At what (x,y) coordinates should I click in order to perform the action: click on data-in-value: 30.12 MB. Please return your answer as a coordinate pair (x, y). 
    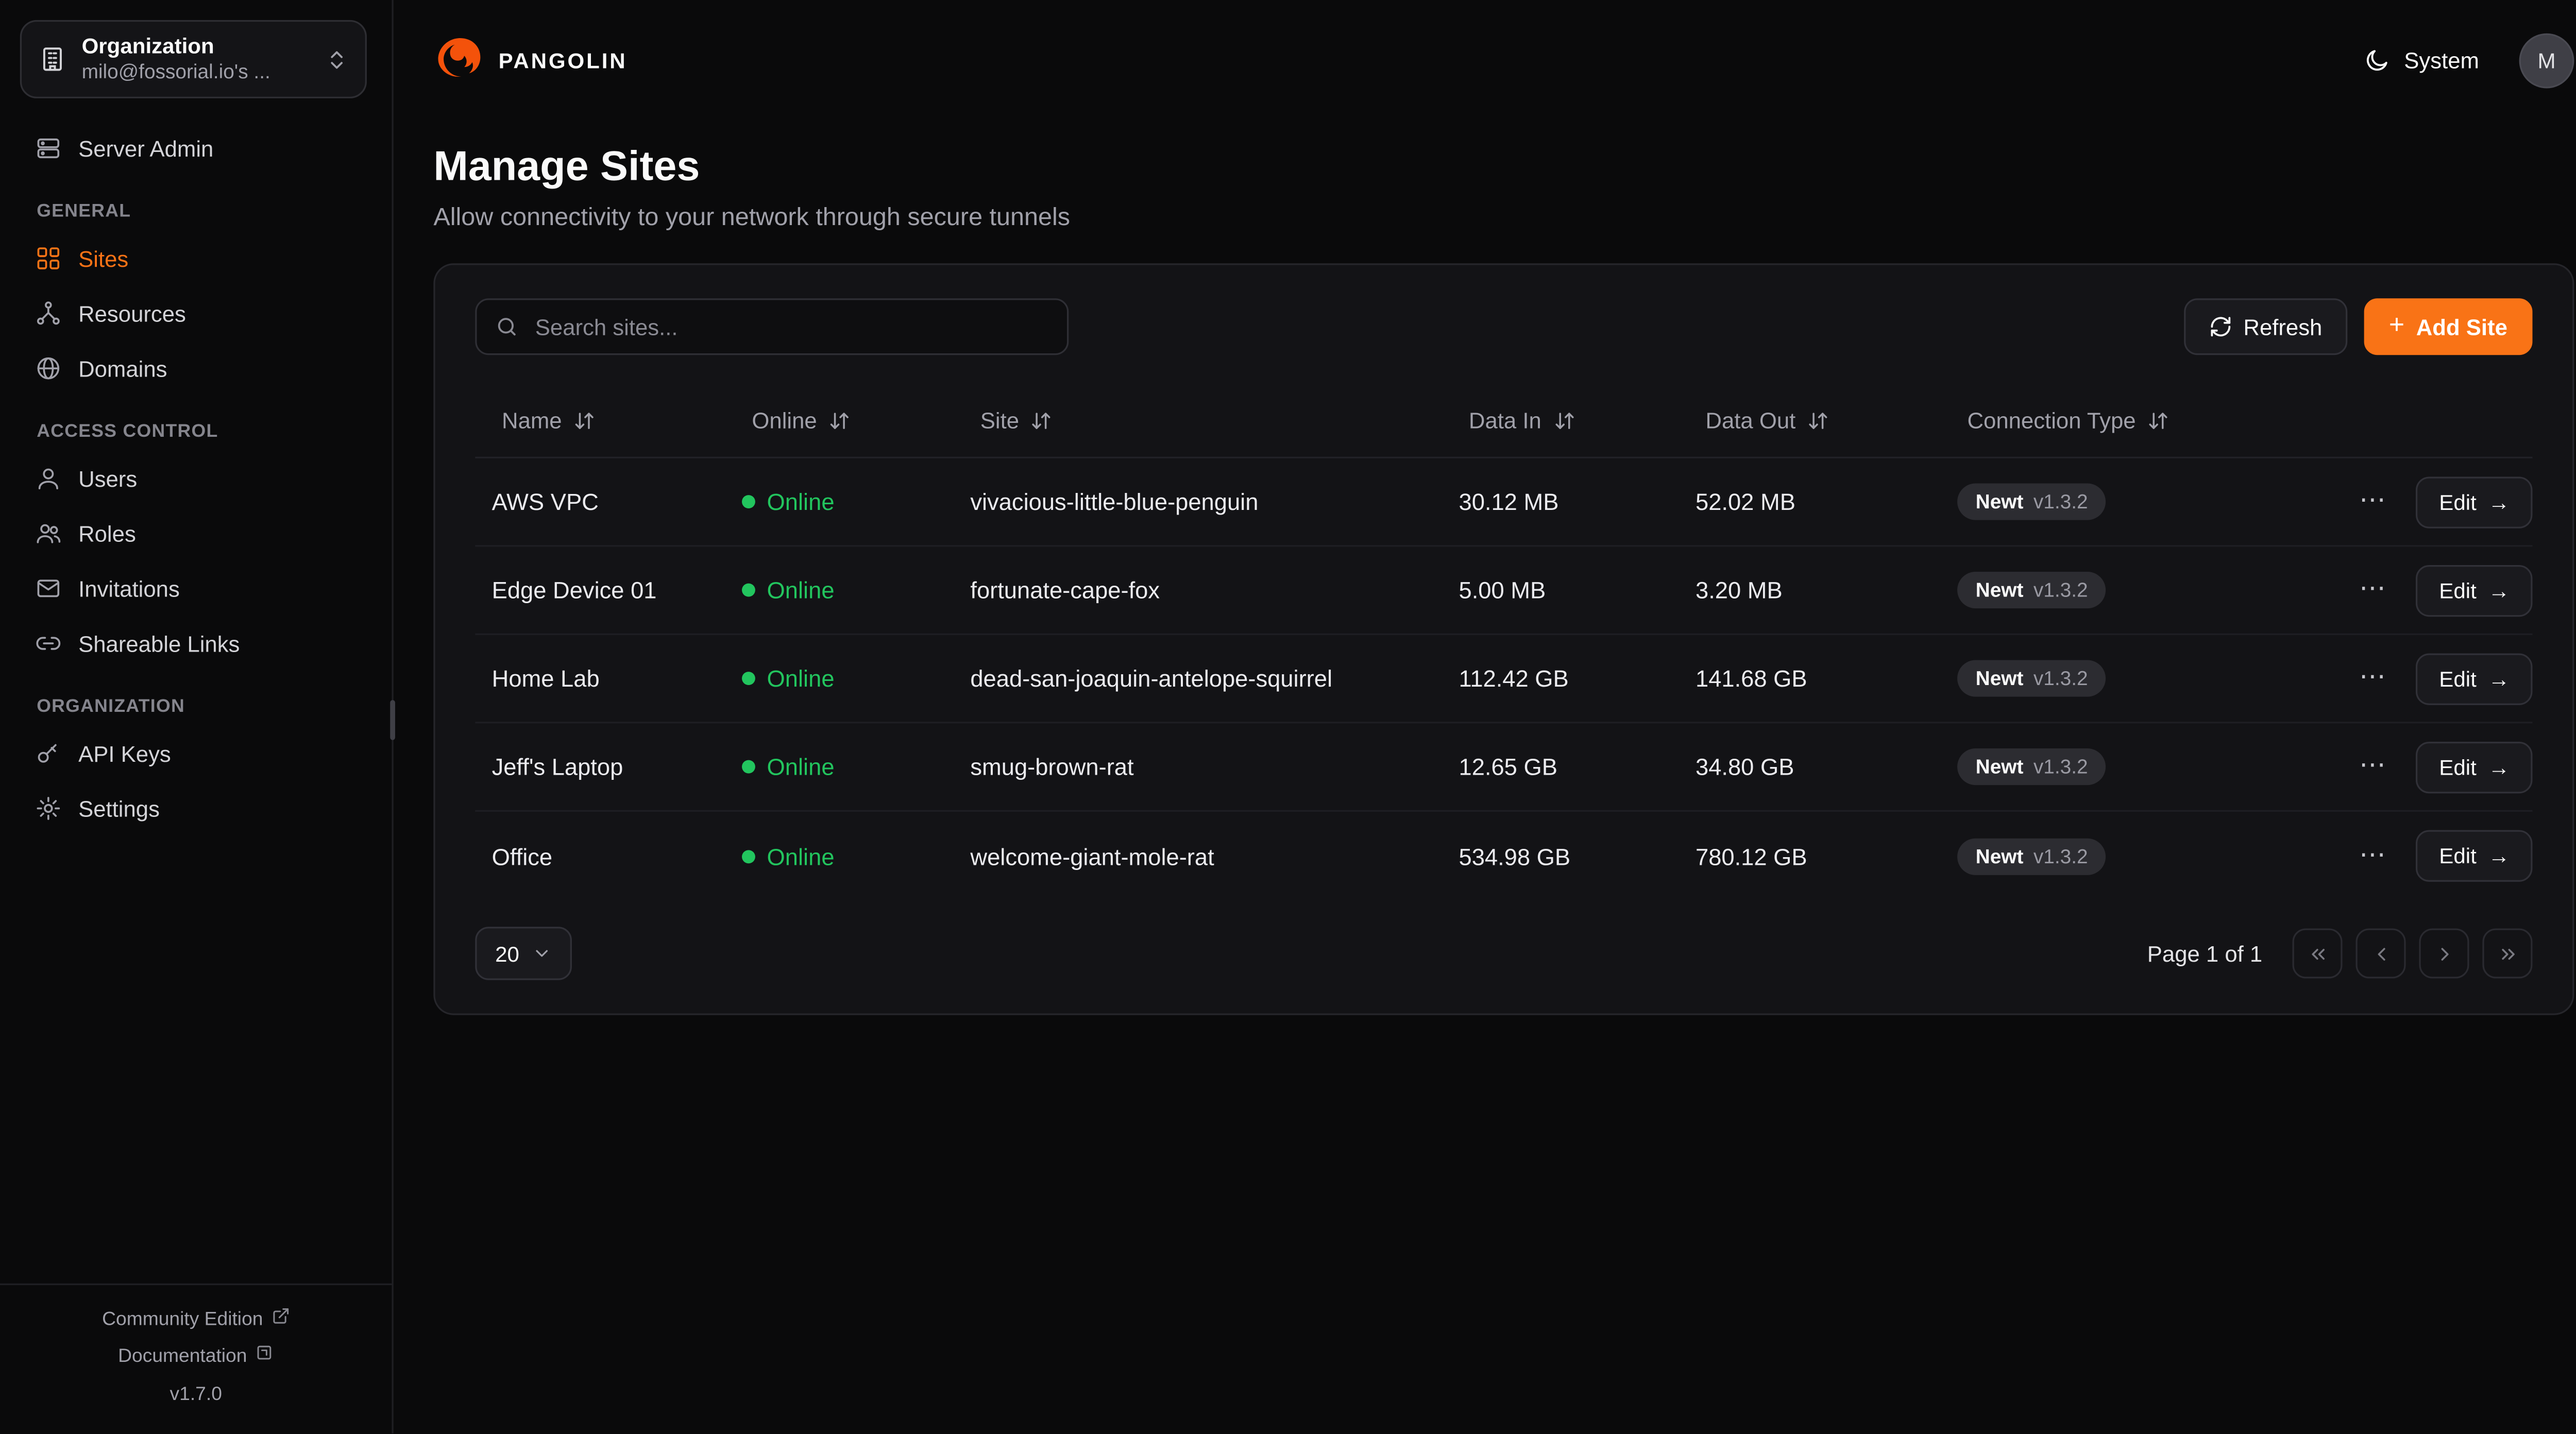
    Looking at the image, I should click on (1509, 501).